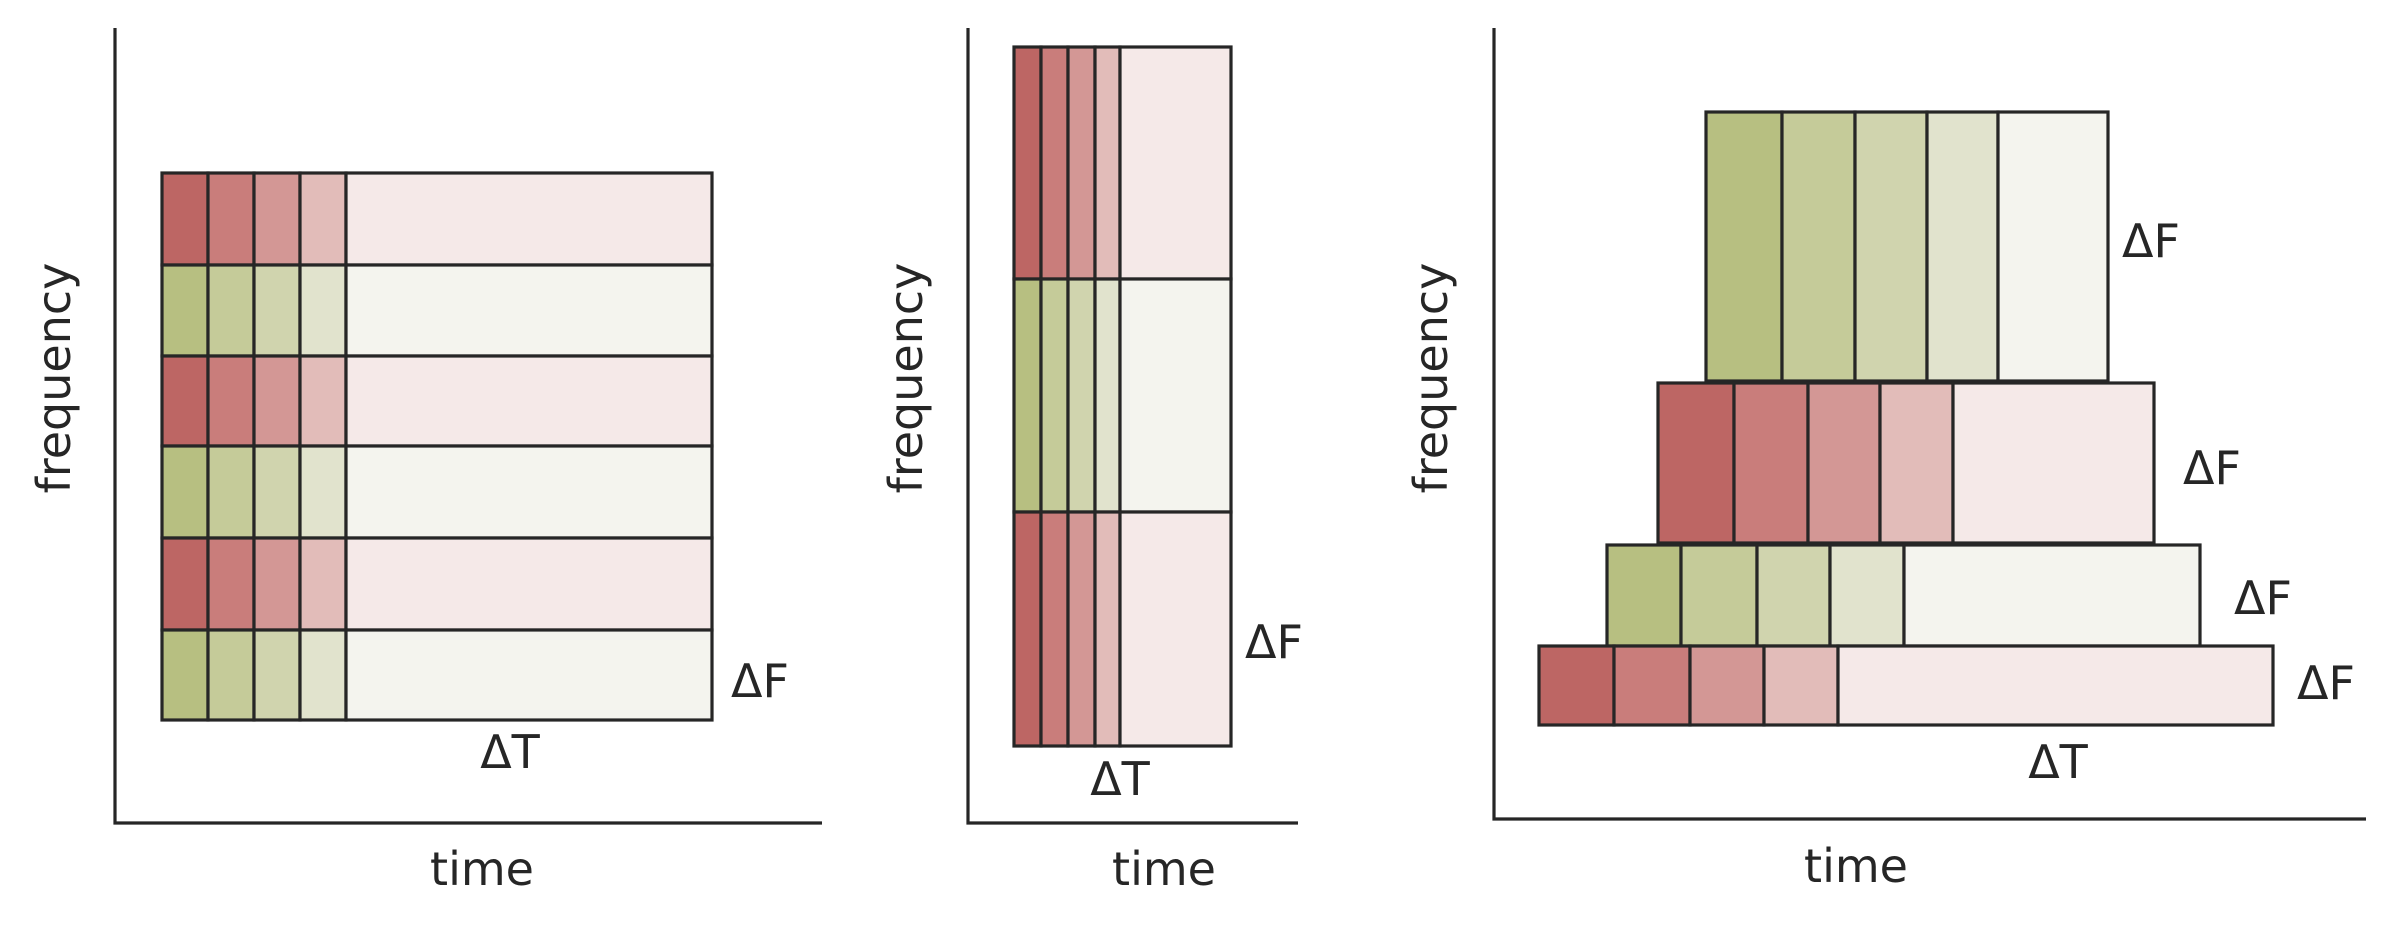 This screenshot has height=931, width=2407. Describe the element at coordinates (2212, 468) in the screenshot. I see `panel-3-df-label-second: ΔF` at that location.